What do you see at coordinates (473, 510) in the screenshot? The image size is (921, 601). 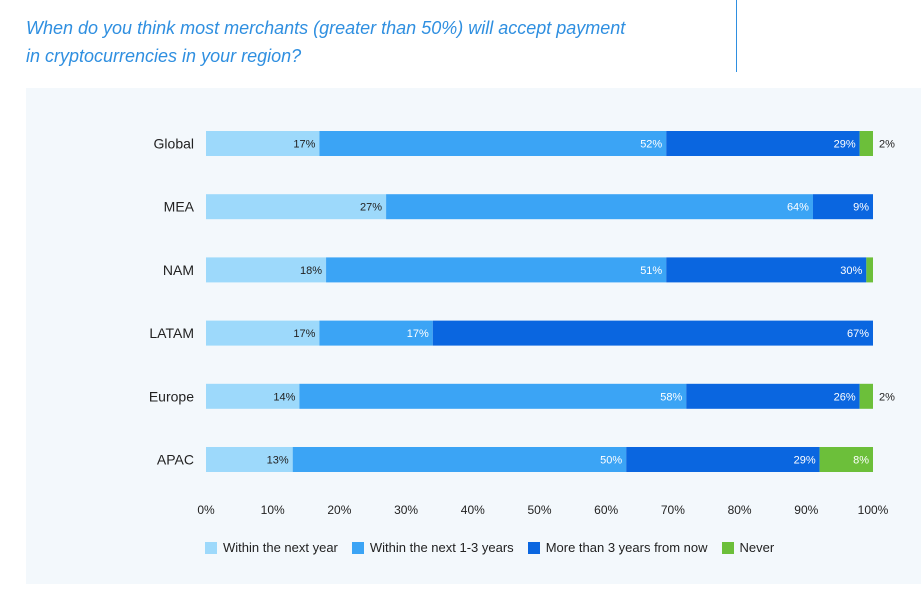 I see `x-tick-label: 40%` at bounding box center [473, 510].